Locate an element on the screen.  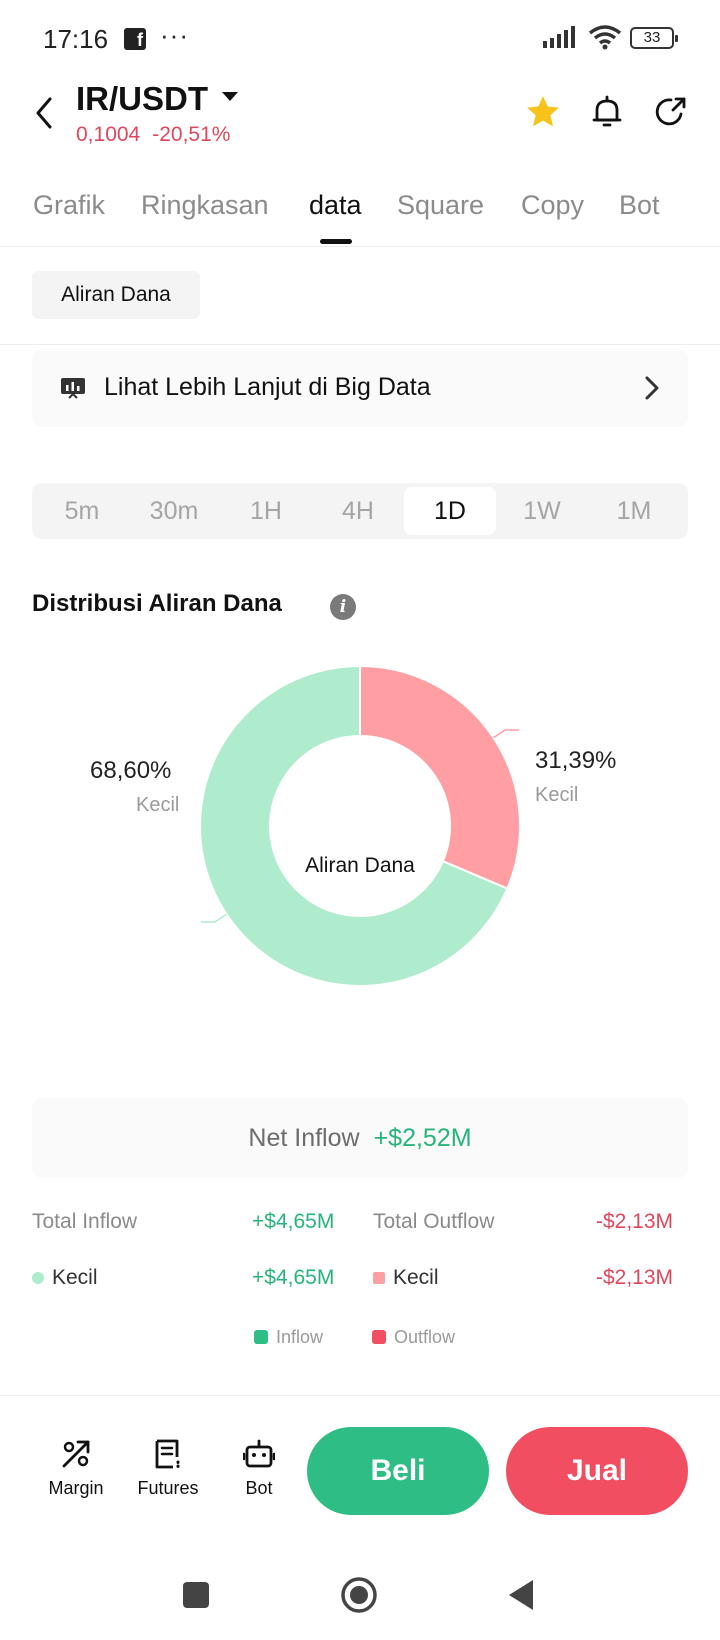
inflow-slice is located at coordinates (354, 825).